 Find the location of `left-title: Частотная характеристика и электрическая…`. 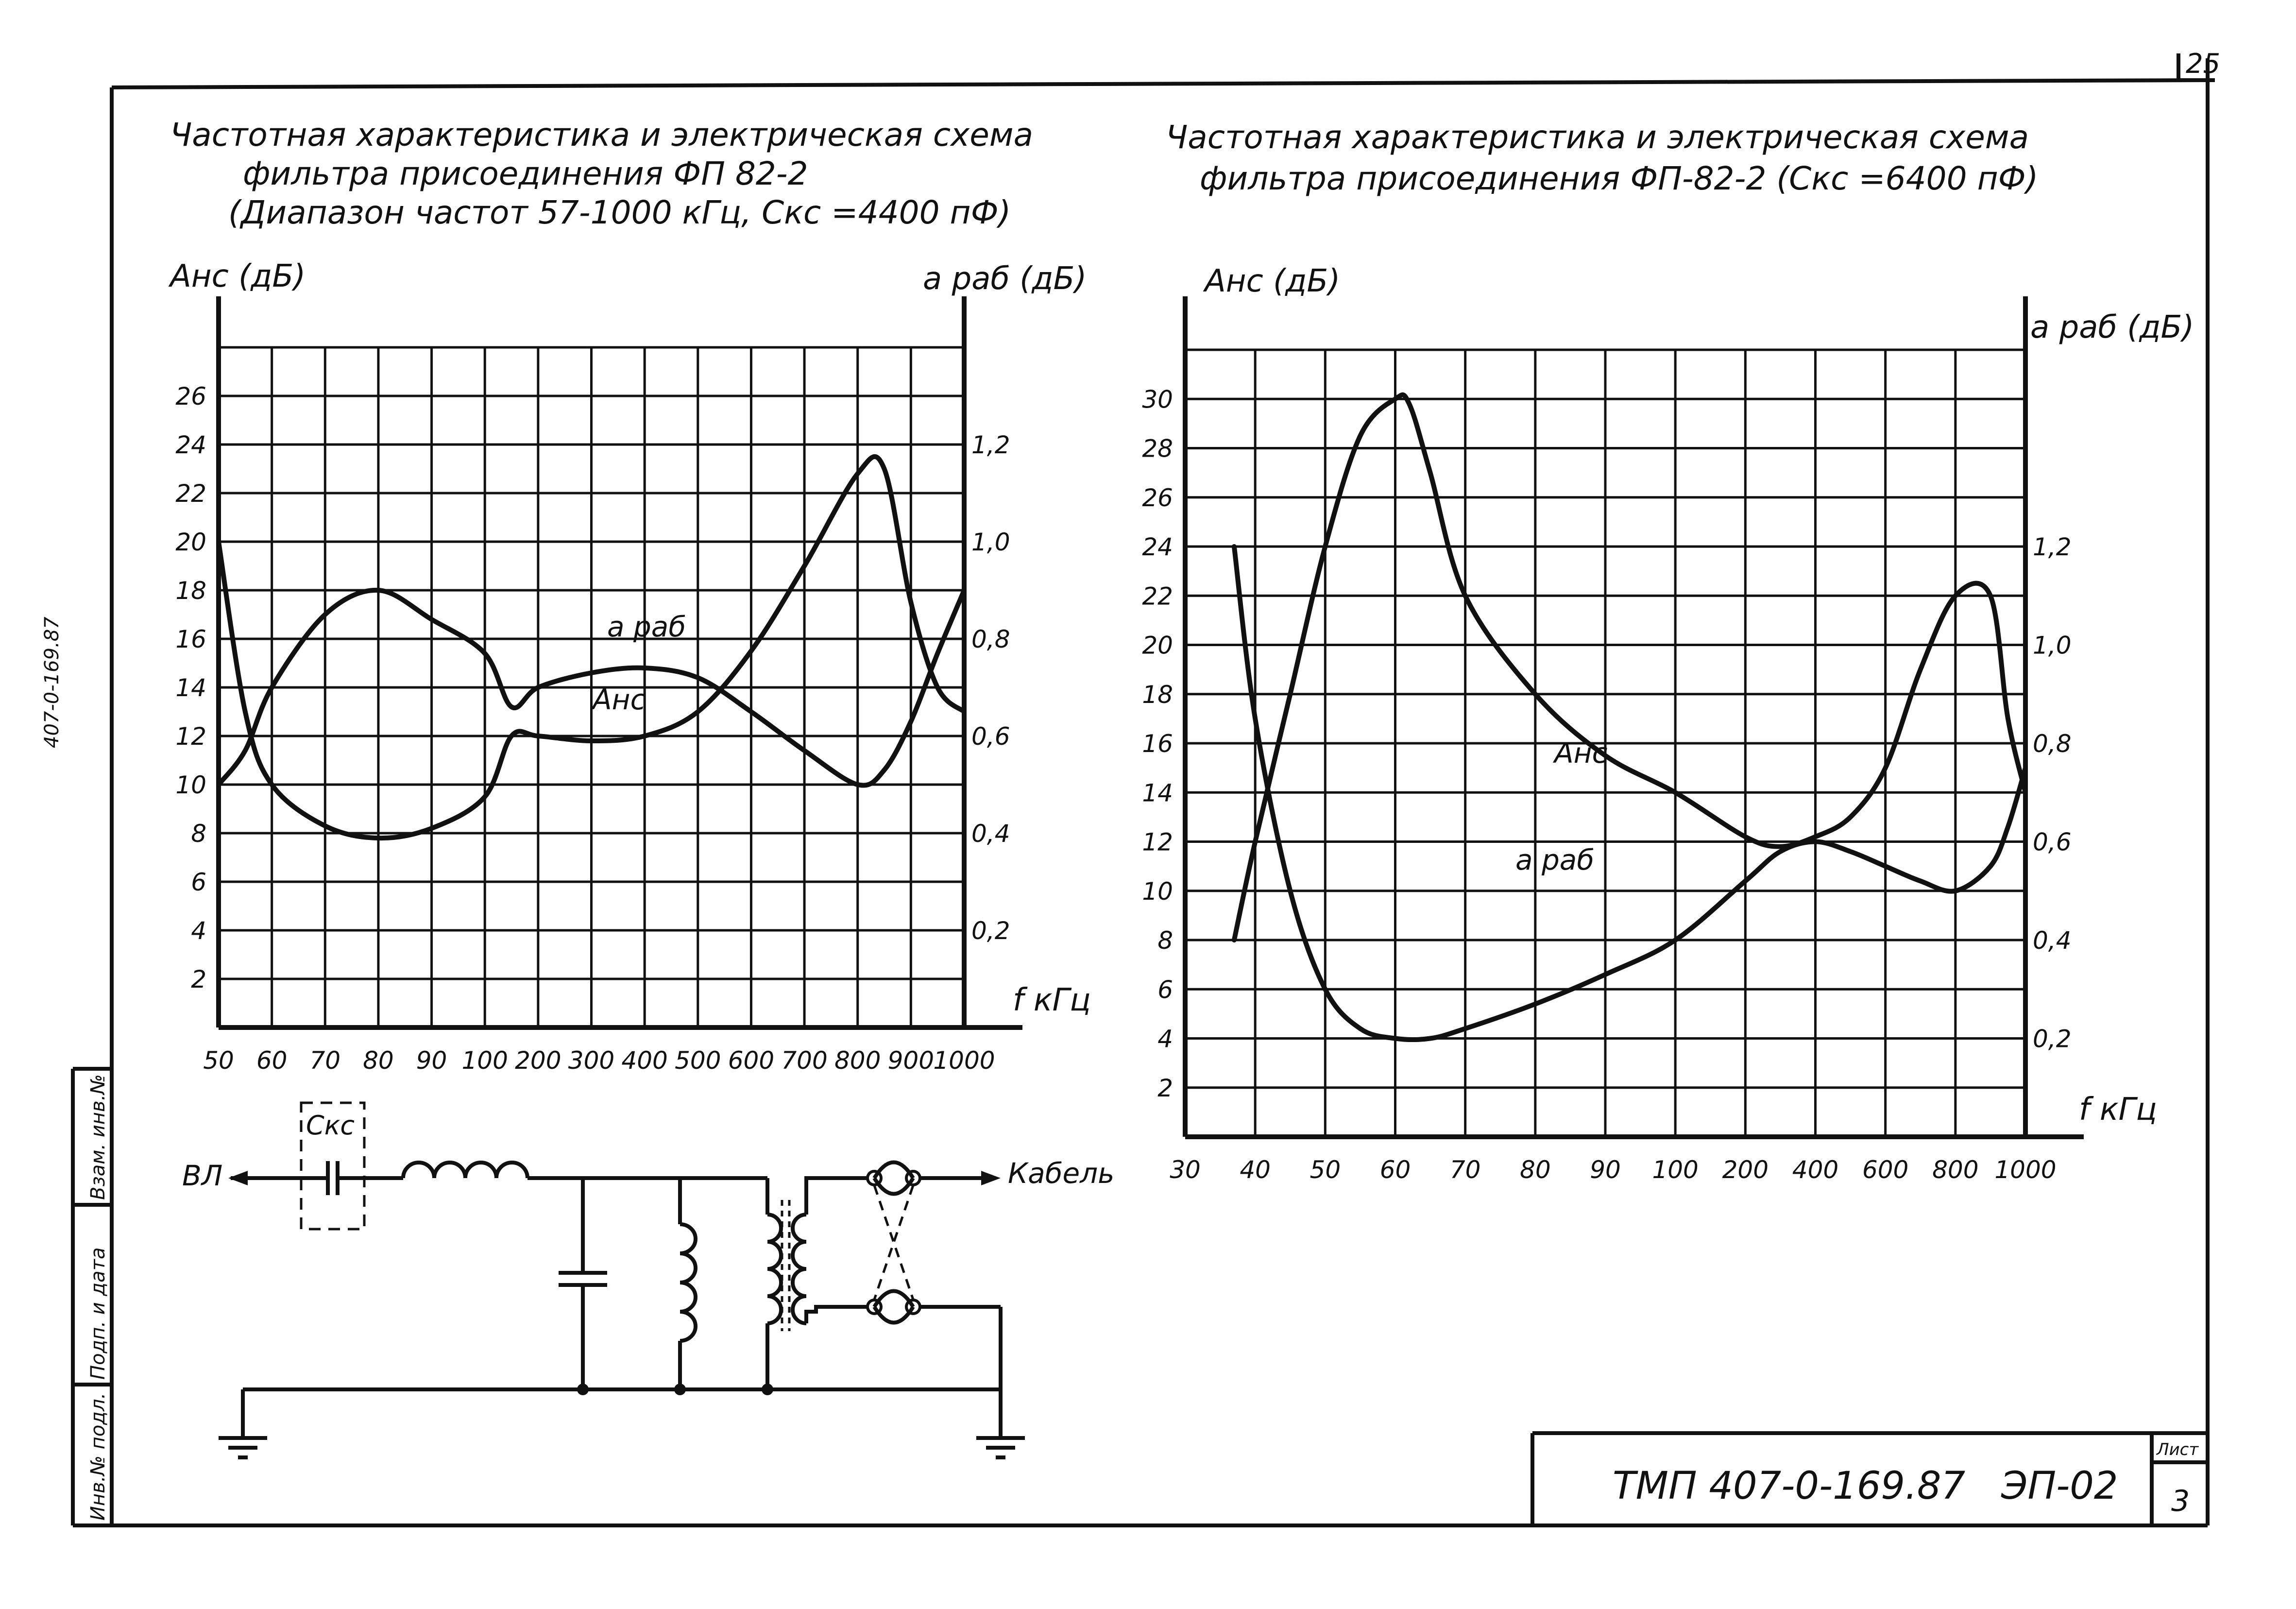

left-title: Частотная характеристика и электрическая… is located at coordinates (601, 173).